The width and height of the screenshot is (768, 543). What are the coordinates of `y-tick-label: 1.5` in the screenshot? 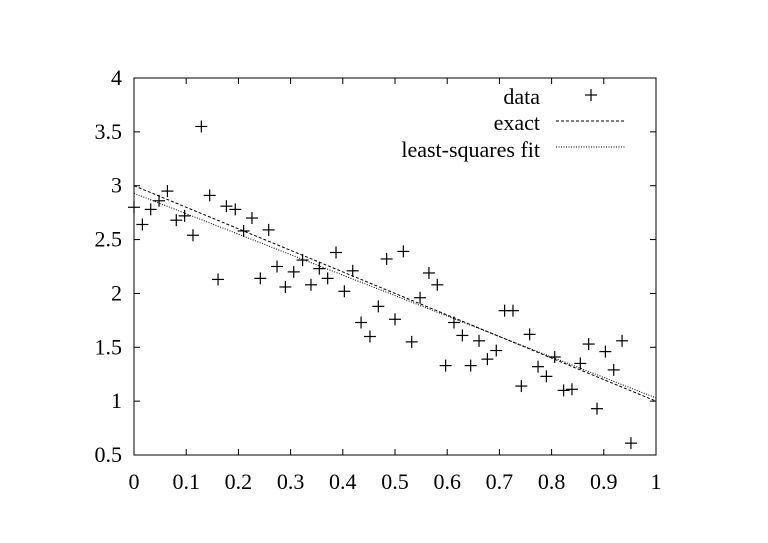 It's located at (109, 346).